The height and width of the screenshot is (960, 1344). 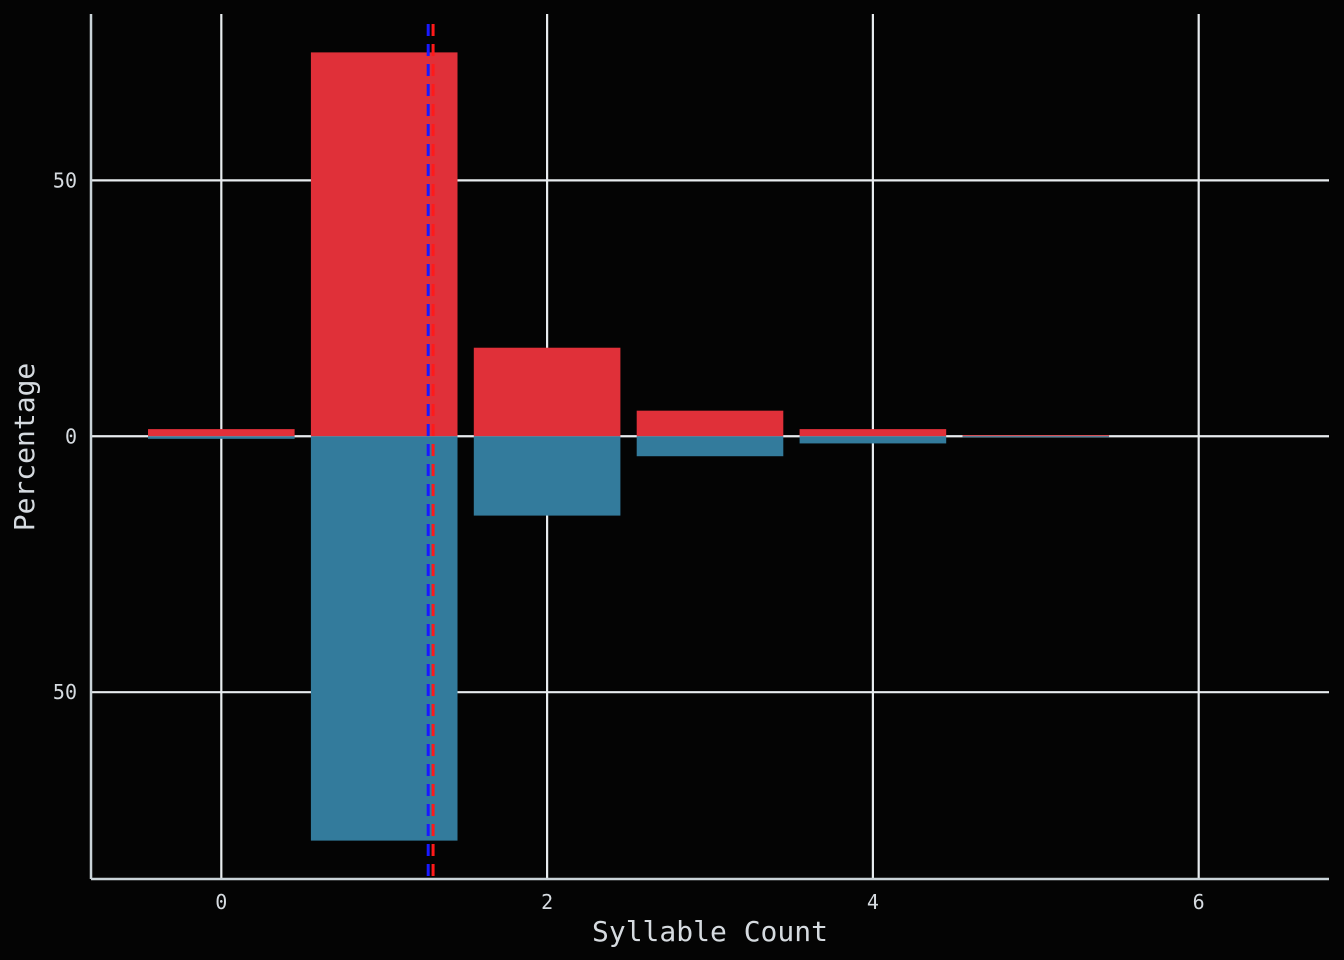 What do you see at coordinates (65, 180) in the screenshot?
I see `y-tick-label-0: 50` at bounding box center [65, 180].